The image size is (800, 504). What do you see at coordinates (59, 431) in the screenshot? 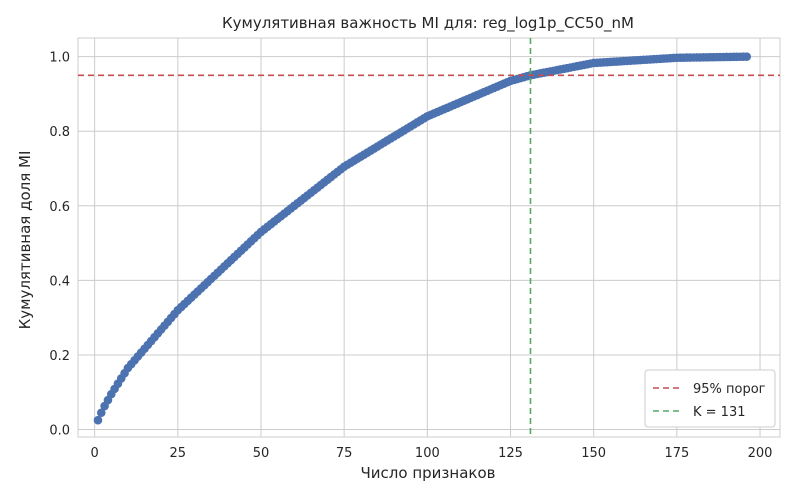
I see `y-tick-label: 0.0` at bounding box center [59, 431].